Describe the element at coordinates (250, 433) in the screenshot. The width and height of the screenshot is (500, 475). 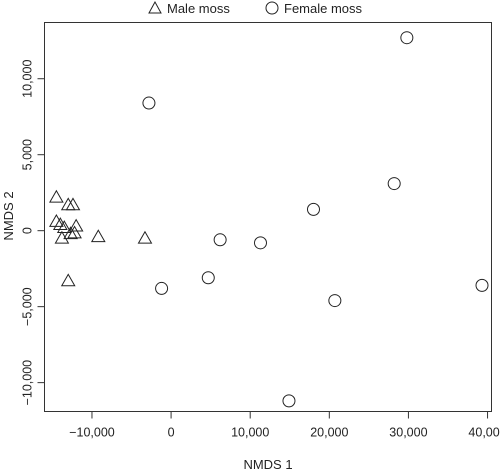
I see `x-tick-label: 10,000` at that location.